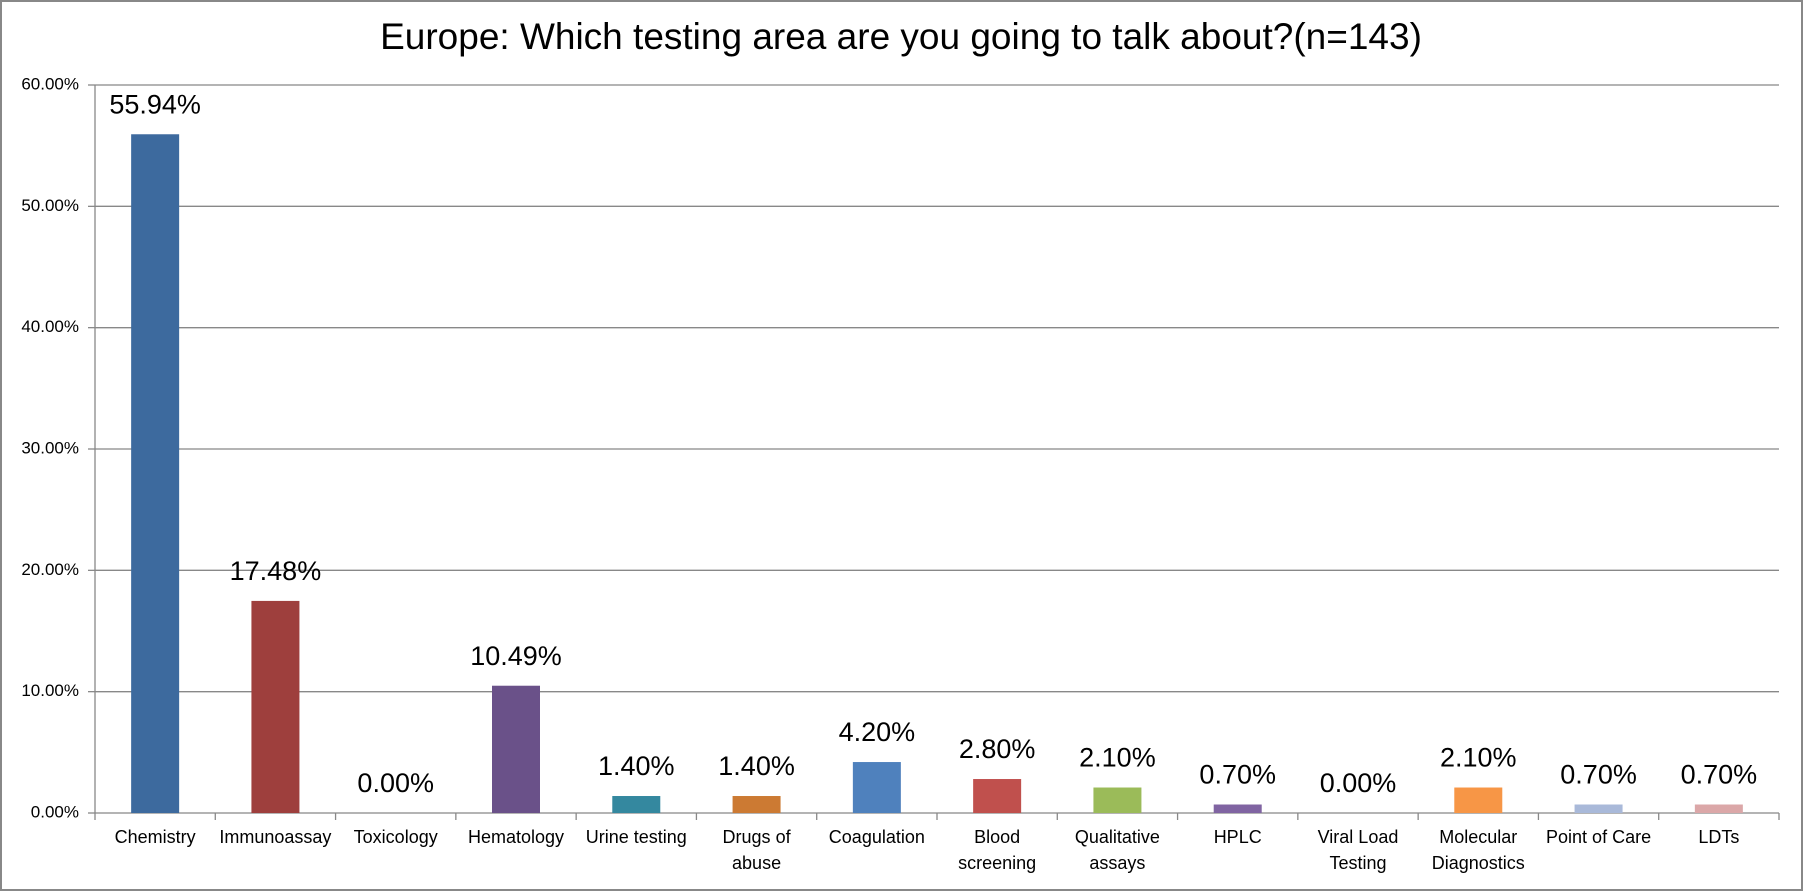  I want to click on x-tick-label: HPLC, so click(1237, 837).